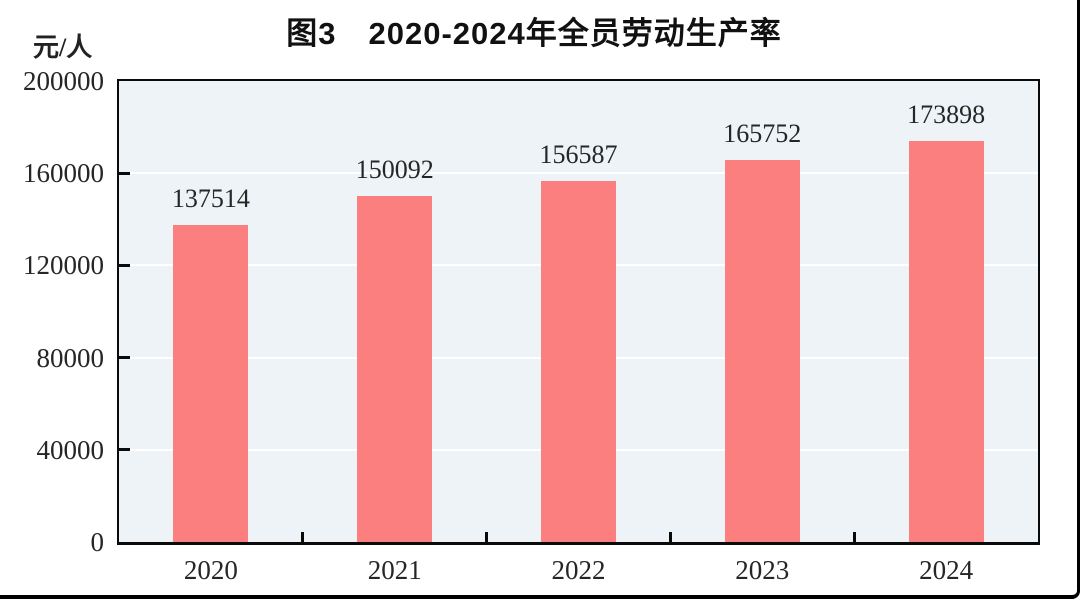  What do you see at coordinates (394, 170) in the screenshot?
I see `bar-value-label-2021: 150092` at bounding box center [394, 170].